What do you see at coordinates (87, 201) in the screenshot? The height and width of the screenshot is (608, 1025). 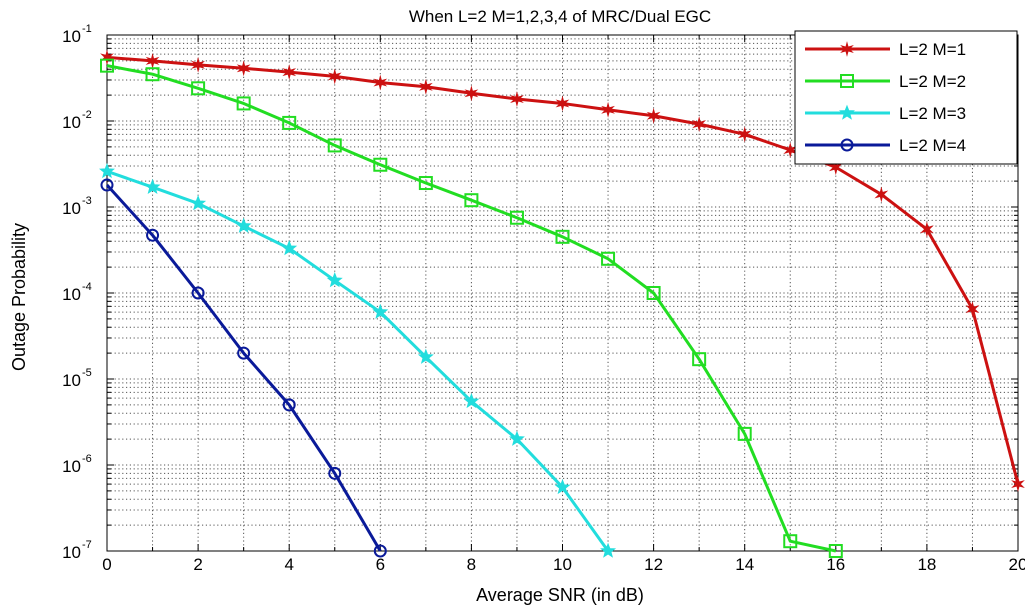 I see `y-tick-exponent: -3` at bounding box center [87, 201].